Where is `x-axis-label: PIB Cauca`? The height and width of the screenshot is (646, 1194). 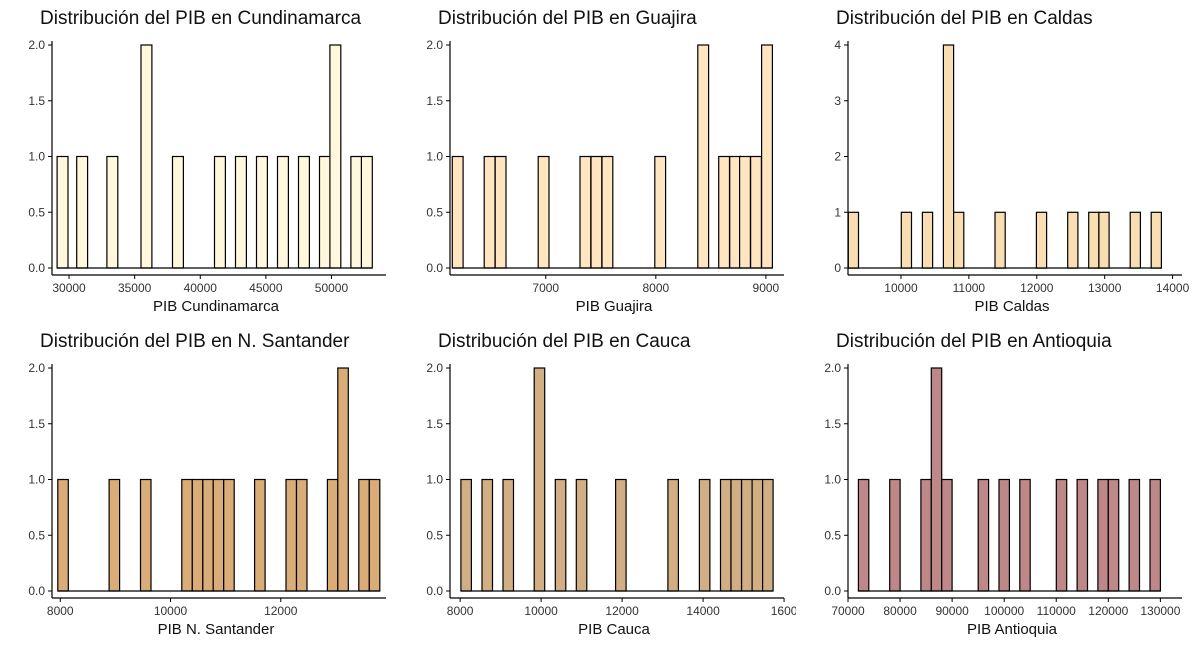 x-axis-label: PIB Cauca is located at coordinates (614, 629).